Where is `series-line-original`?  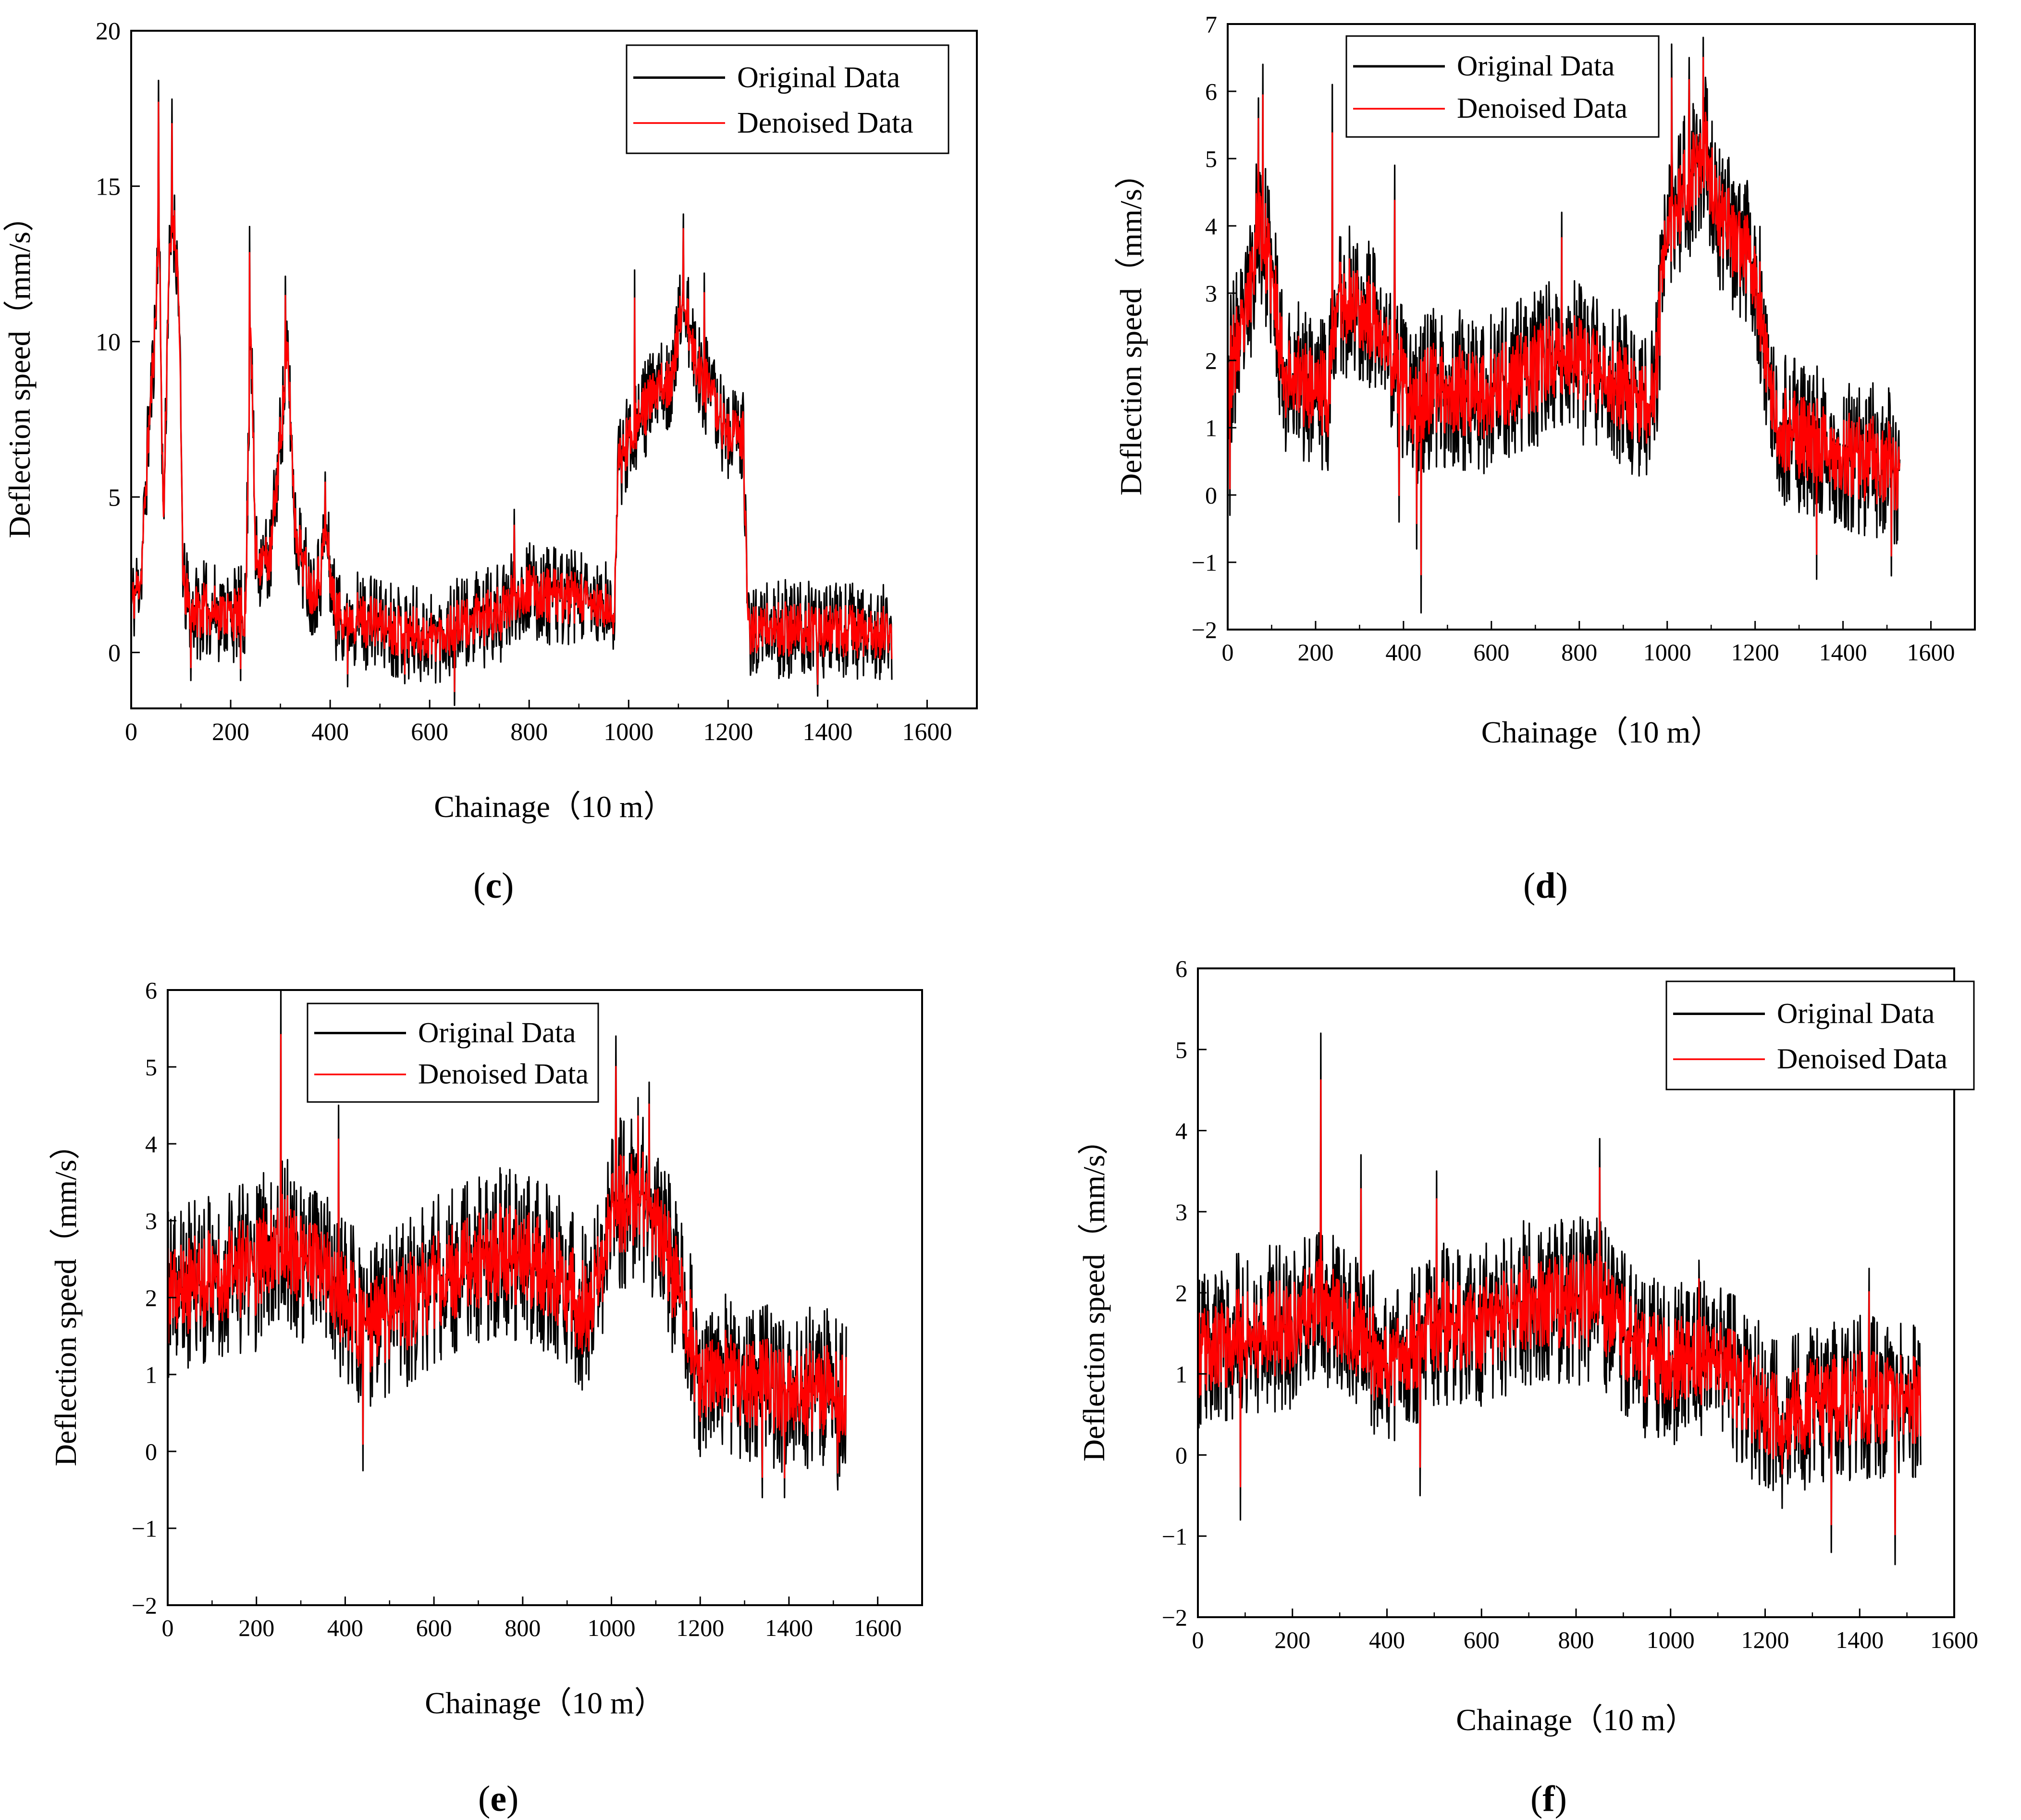
series-line-original is located at coordinates (1559, 1299).